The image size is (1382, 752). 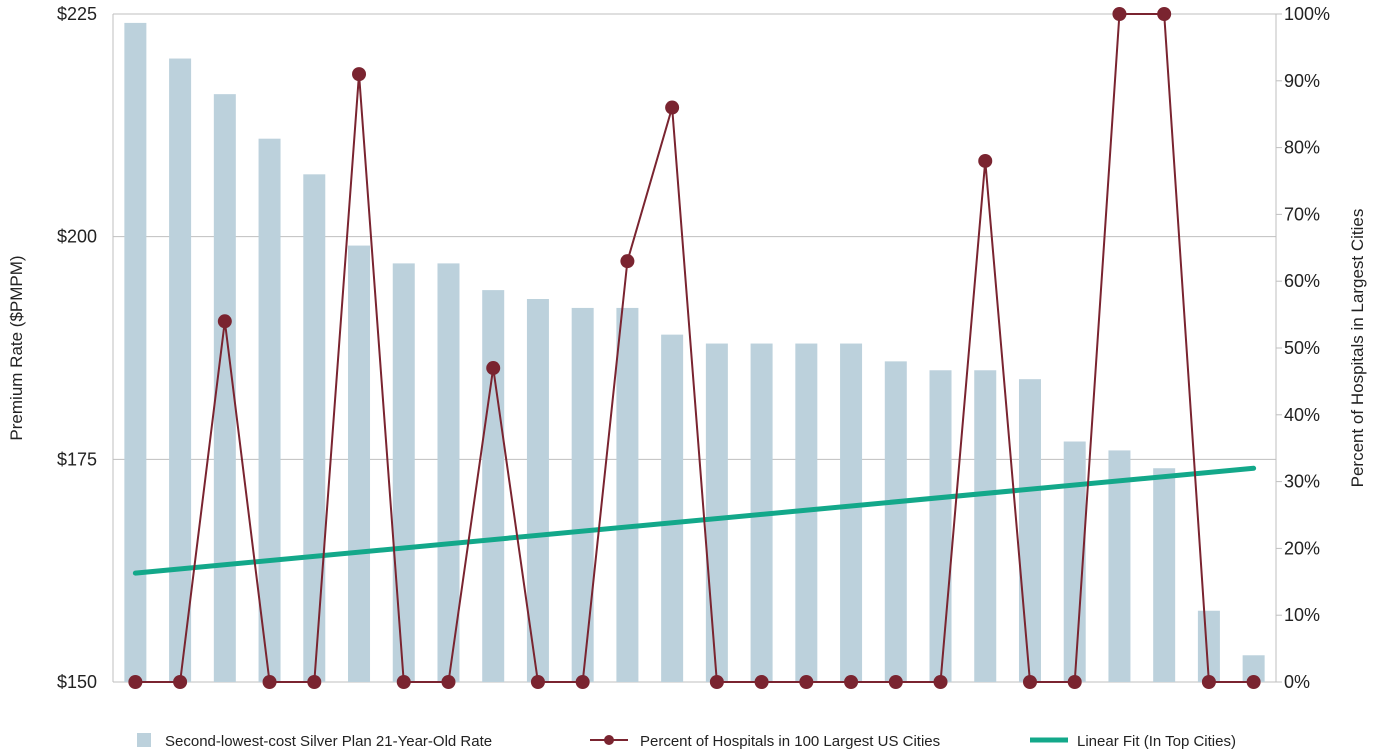 I want to click on legend-line-marker, so click(x=609, y=740).